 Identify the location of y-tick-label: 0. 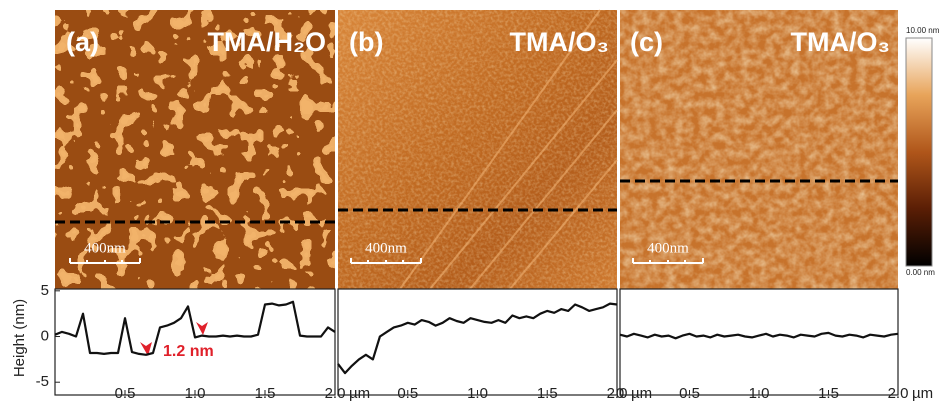
(45, 335).